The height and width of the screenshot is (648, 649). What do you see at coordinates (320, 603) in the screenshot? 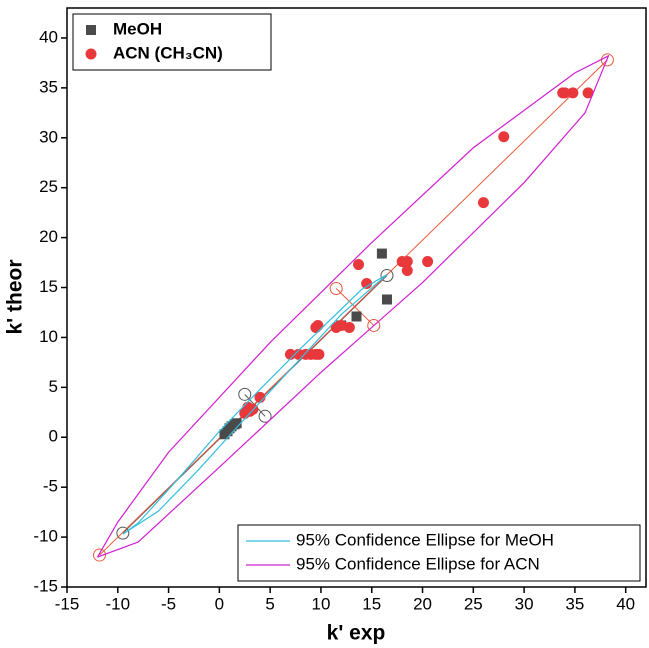
I see `x-tick-label: 10` at bounding box center [320, 603].